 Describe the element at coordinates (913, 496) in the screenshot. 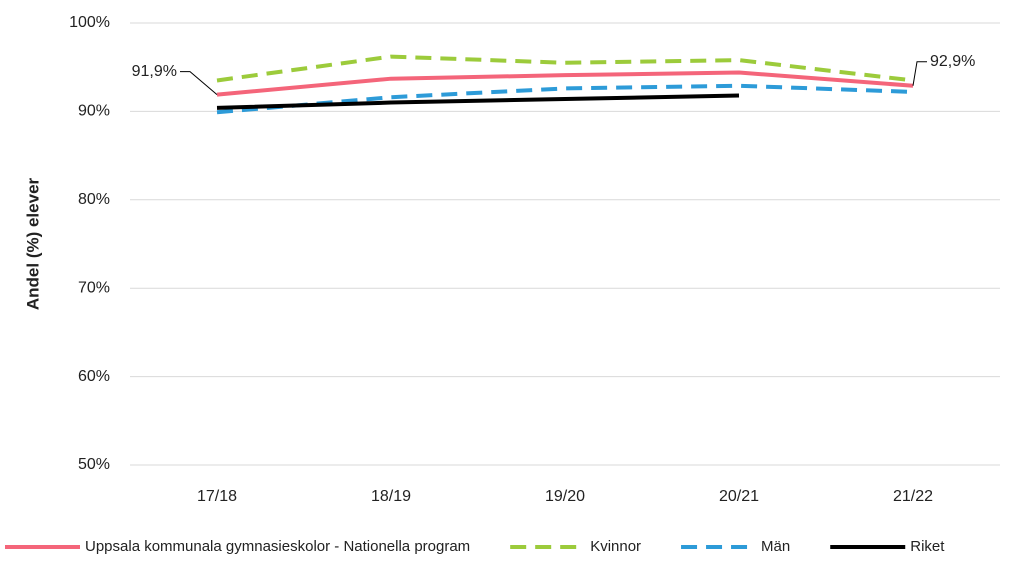

I see `x-tick-label: 21/22` at that location.